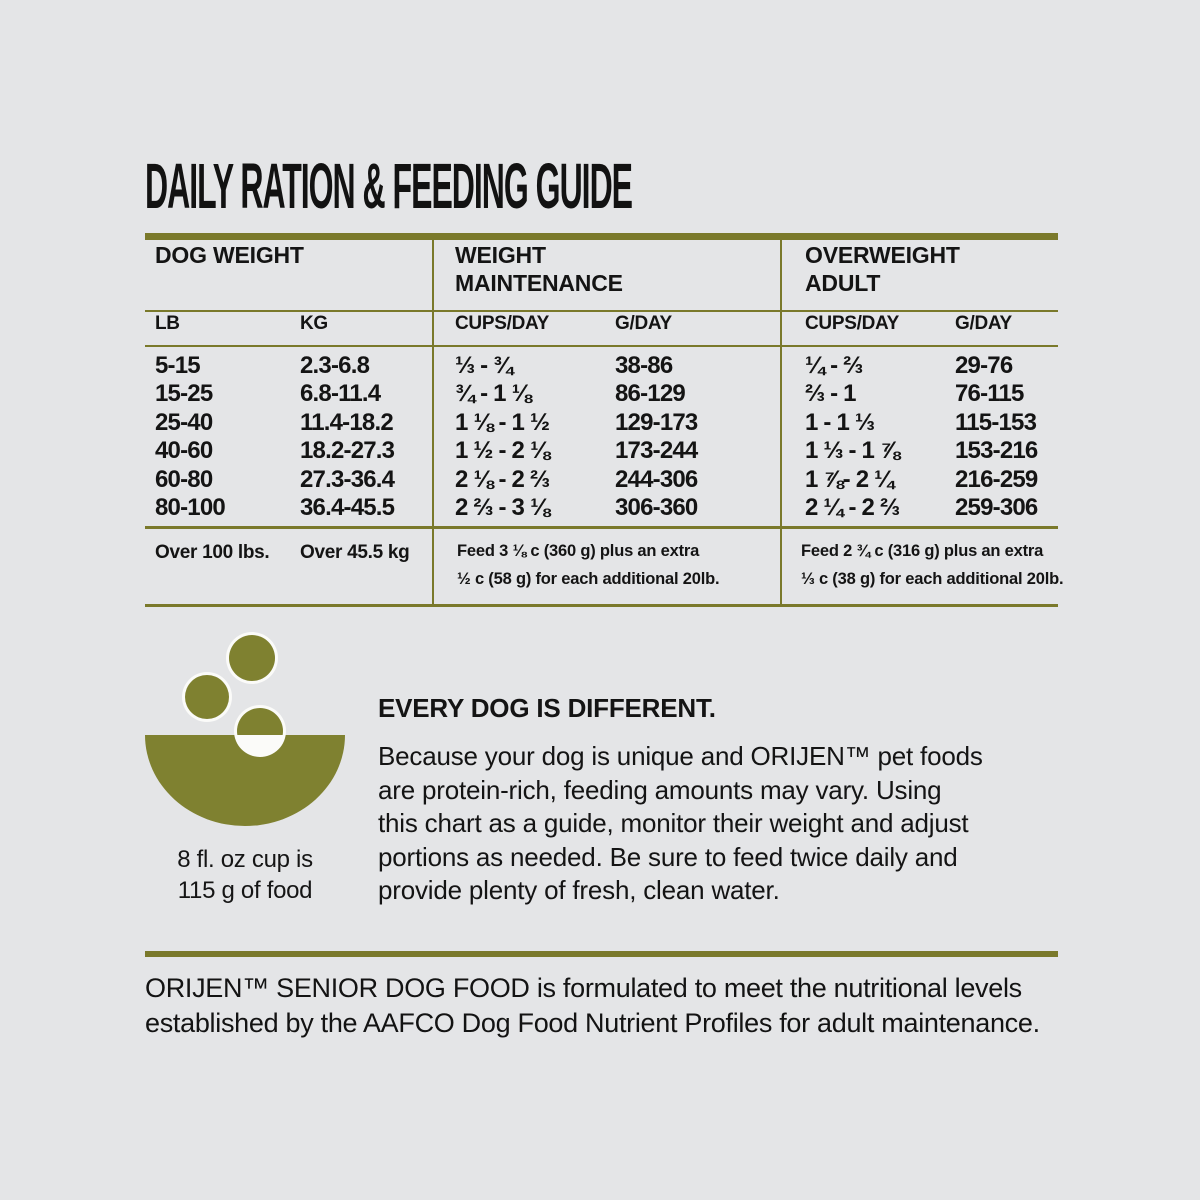  What do you see at coordinates (347, 479) in the screenshot?
I see `table-row-cell: 27.3-36.4` at bounding box center [347, 479].